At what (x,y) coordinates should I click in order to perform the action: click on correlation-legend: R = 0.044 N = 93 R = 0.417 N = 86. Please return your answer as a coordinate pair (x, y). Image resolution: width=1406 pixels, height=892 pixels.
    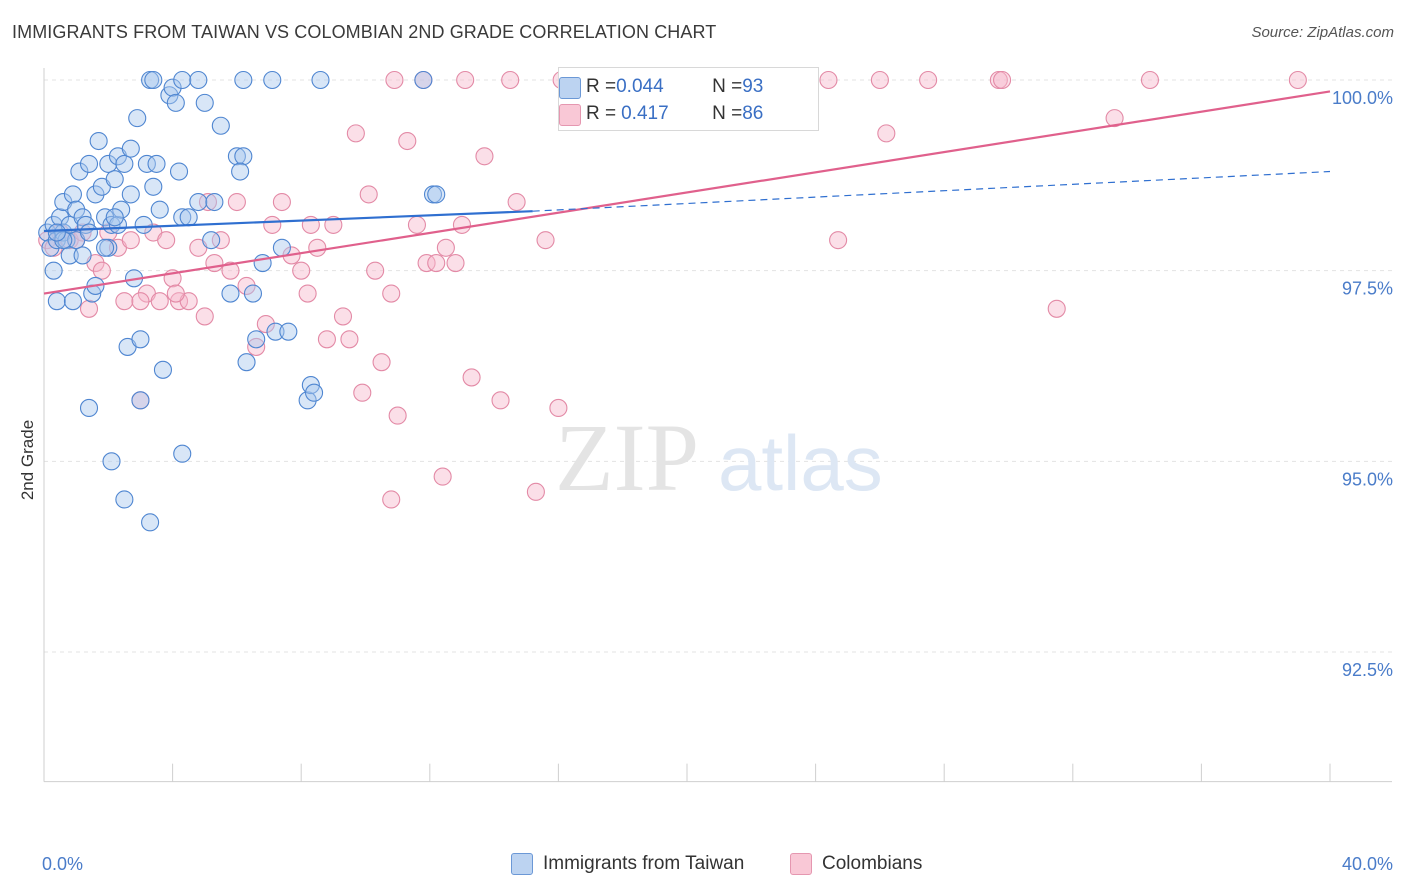
    Looking at the image, I should click on (688, 99).